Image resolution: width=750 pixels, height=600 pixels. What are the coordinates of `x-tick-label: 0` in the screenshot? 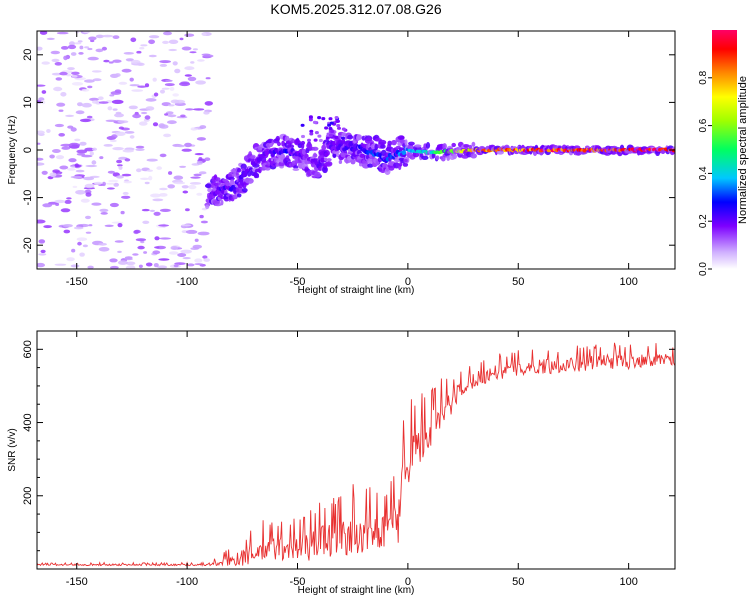 It's located at (408, 582).